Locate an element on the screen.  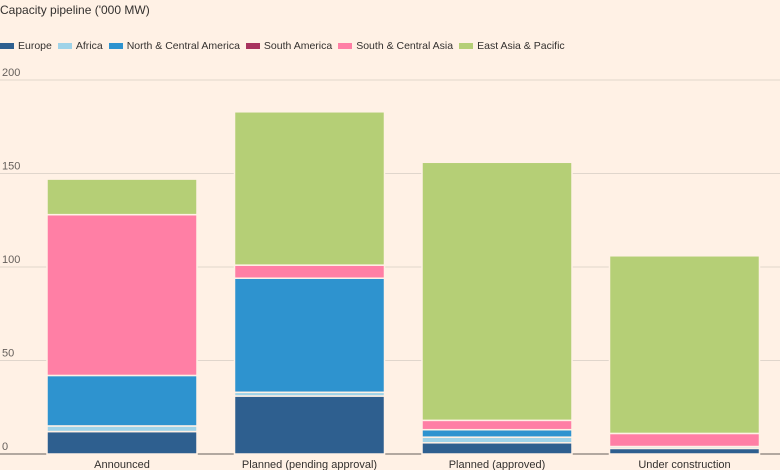
legend-label-south-america: South America is located at coordinates (298, 46).